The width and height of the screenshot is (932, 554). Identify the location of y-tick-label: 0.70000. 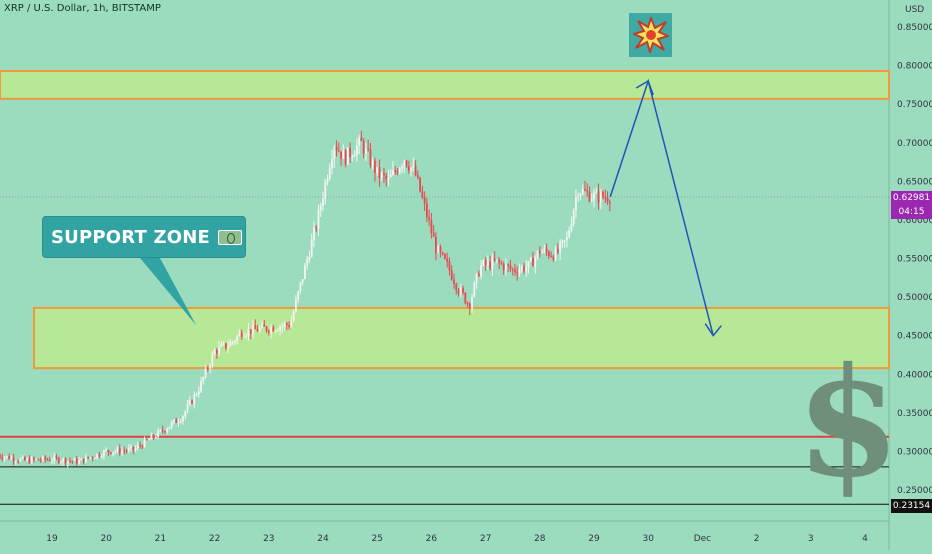
(914, 144).